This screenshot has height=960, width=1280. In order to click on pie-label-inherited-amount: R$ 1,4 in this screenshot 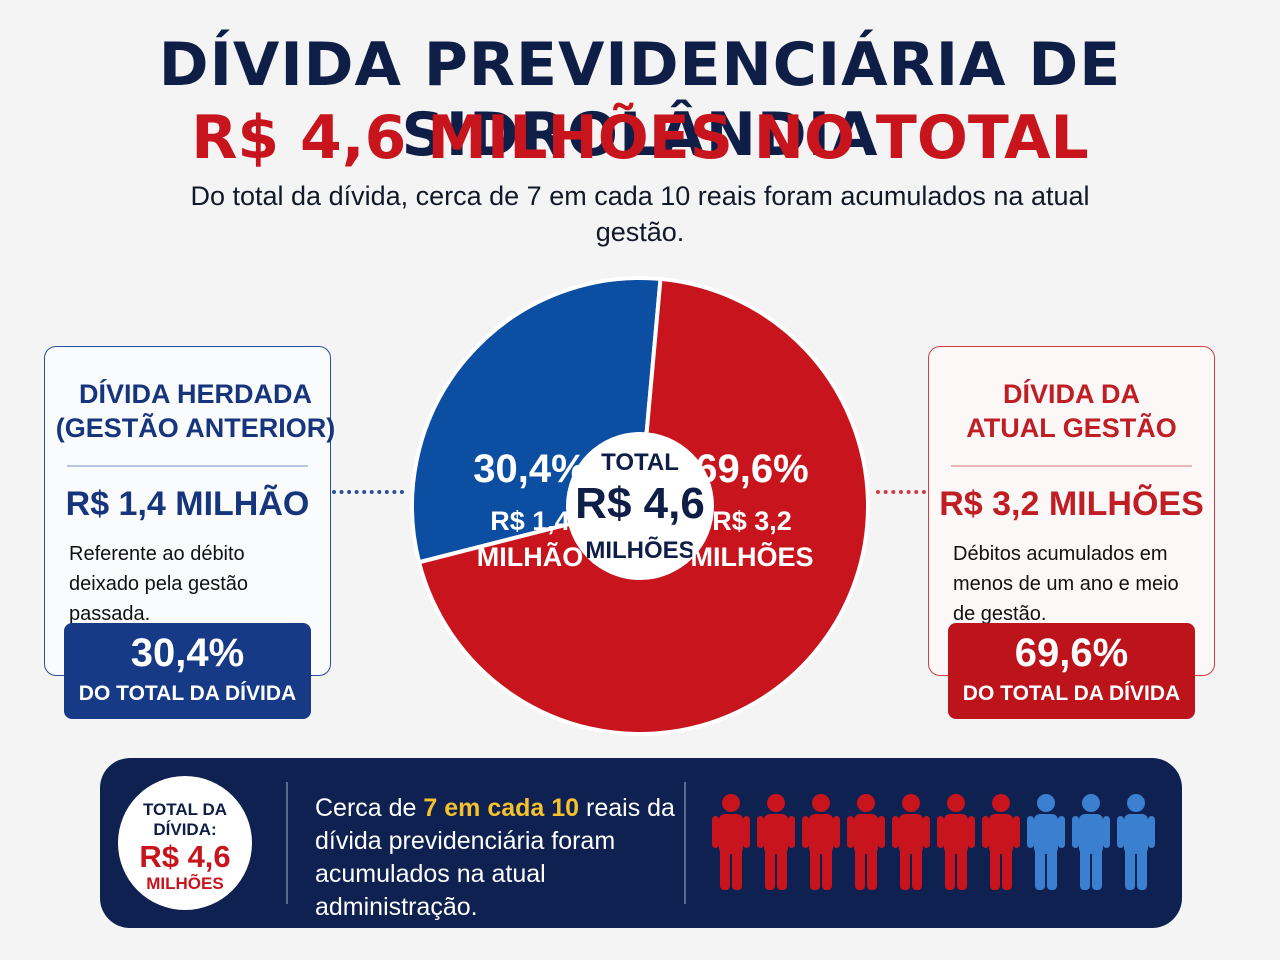, I will do `click(530, 521)`.